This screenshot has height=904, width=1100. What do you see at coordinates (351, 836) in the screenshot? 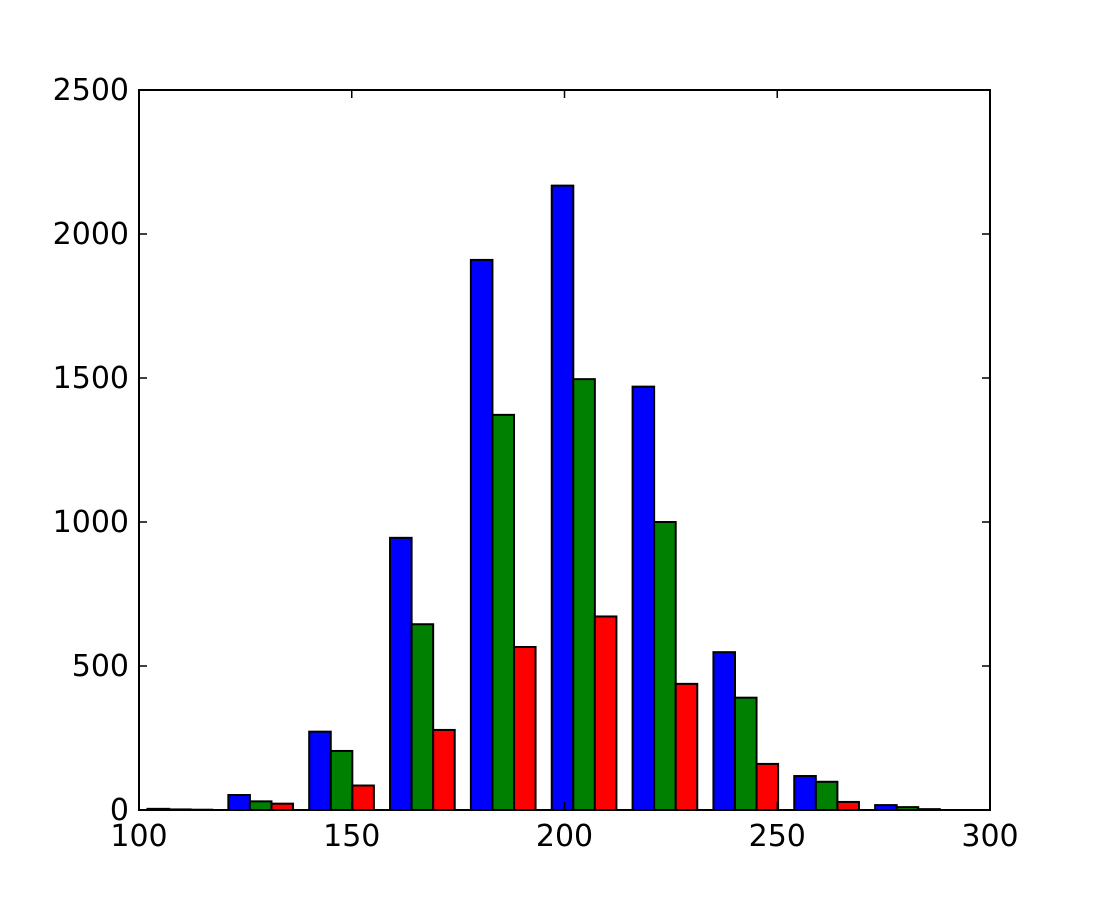
I see `x-tick-label-1: 150` at bounding box center [351, 836].